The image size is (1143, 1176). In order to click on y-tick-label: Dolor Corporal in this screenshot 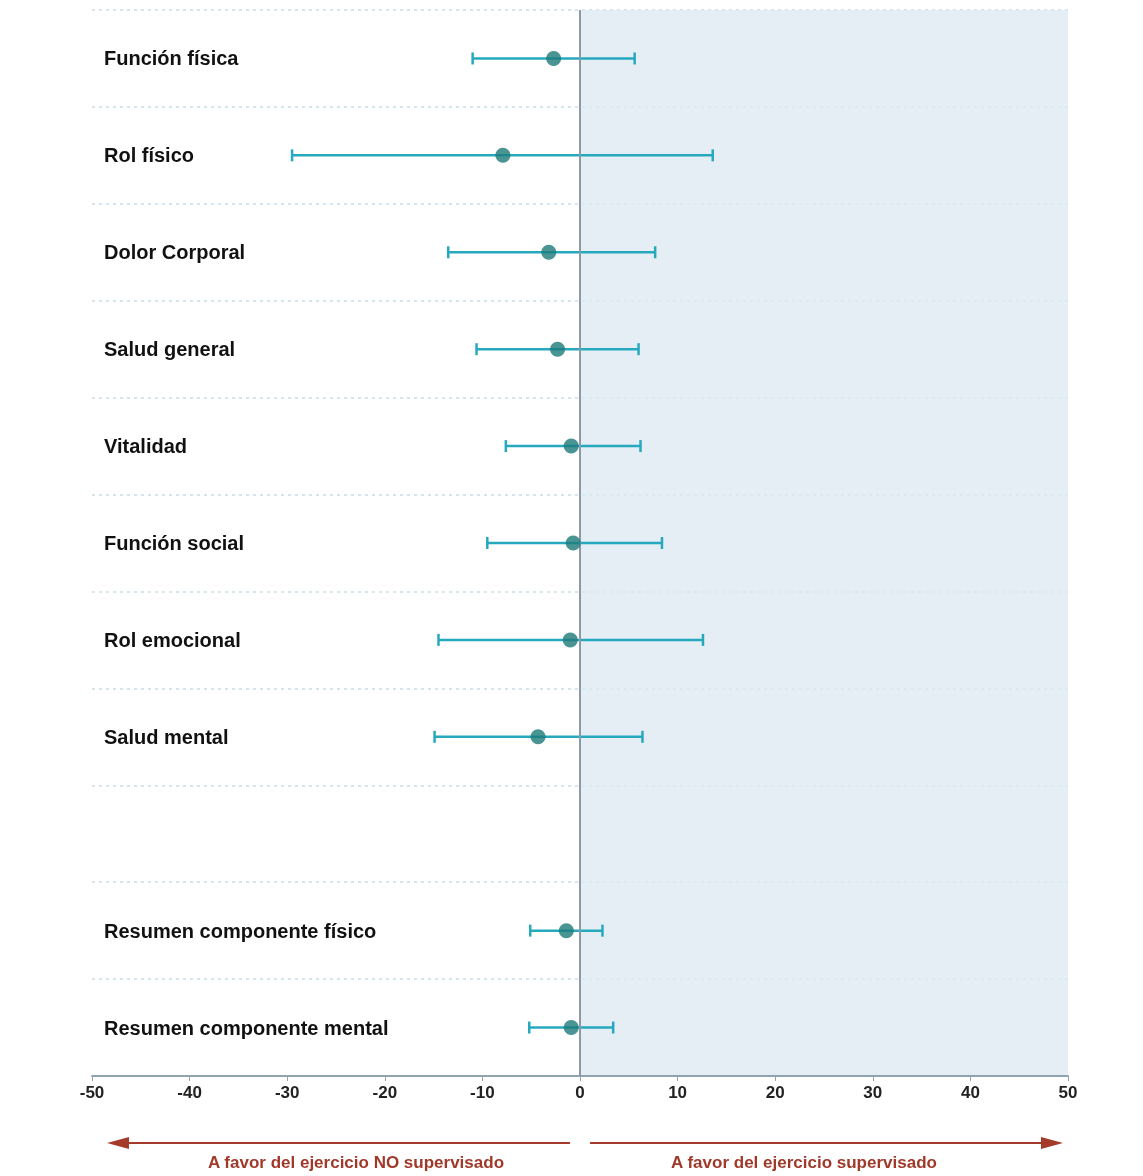, I will do `click(175, 252)`.